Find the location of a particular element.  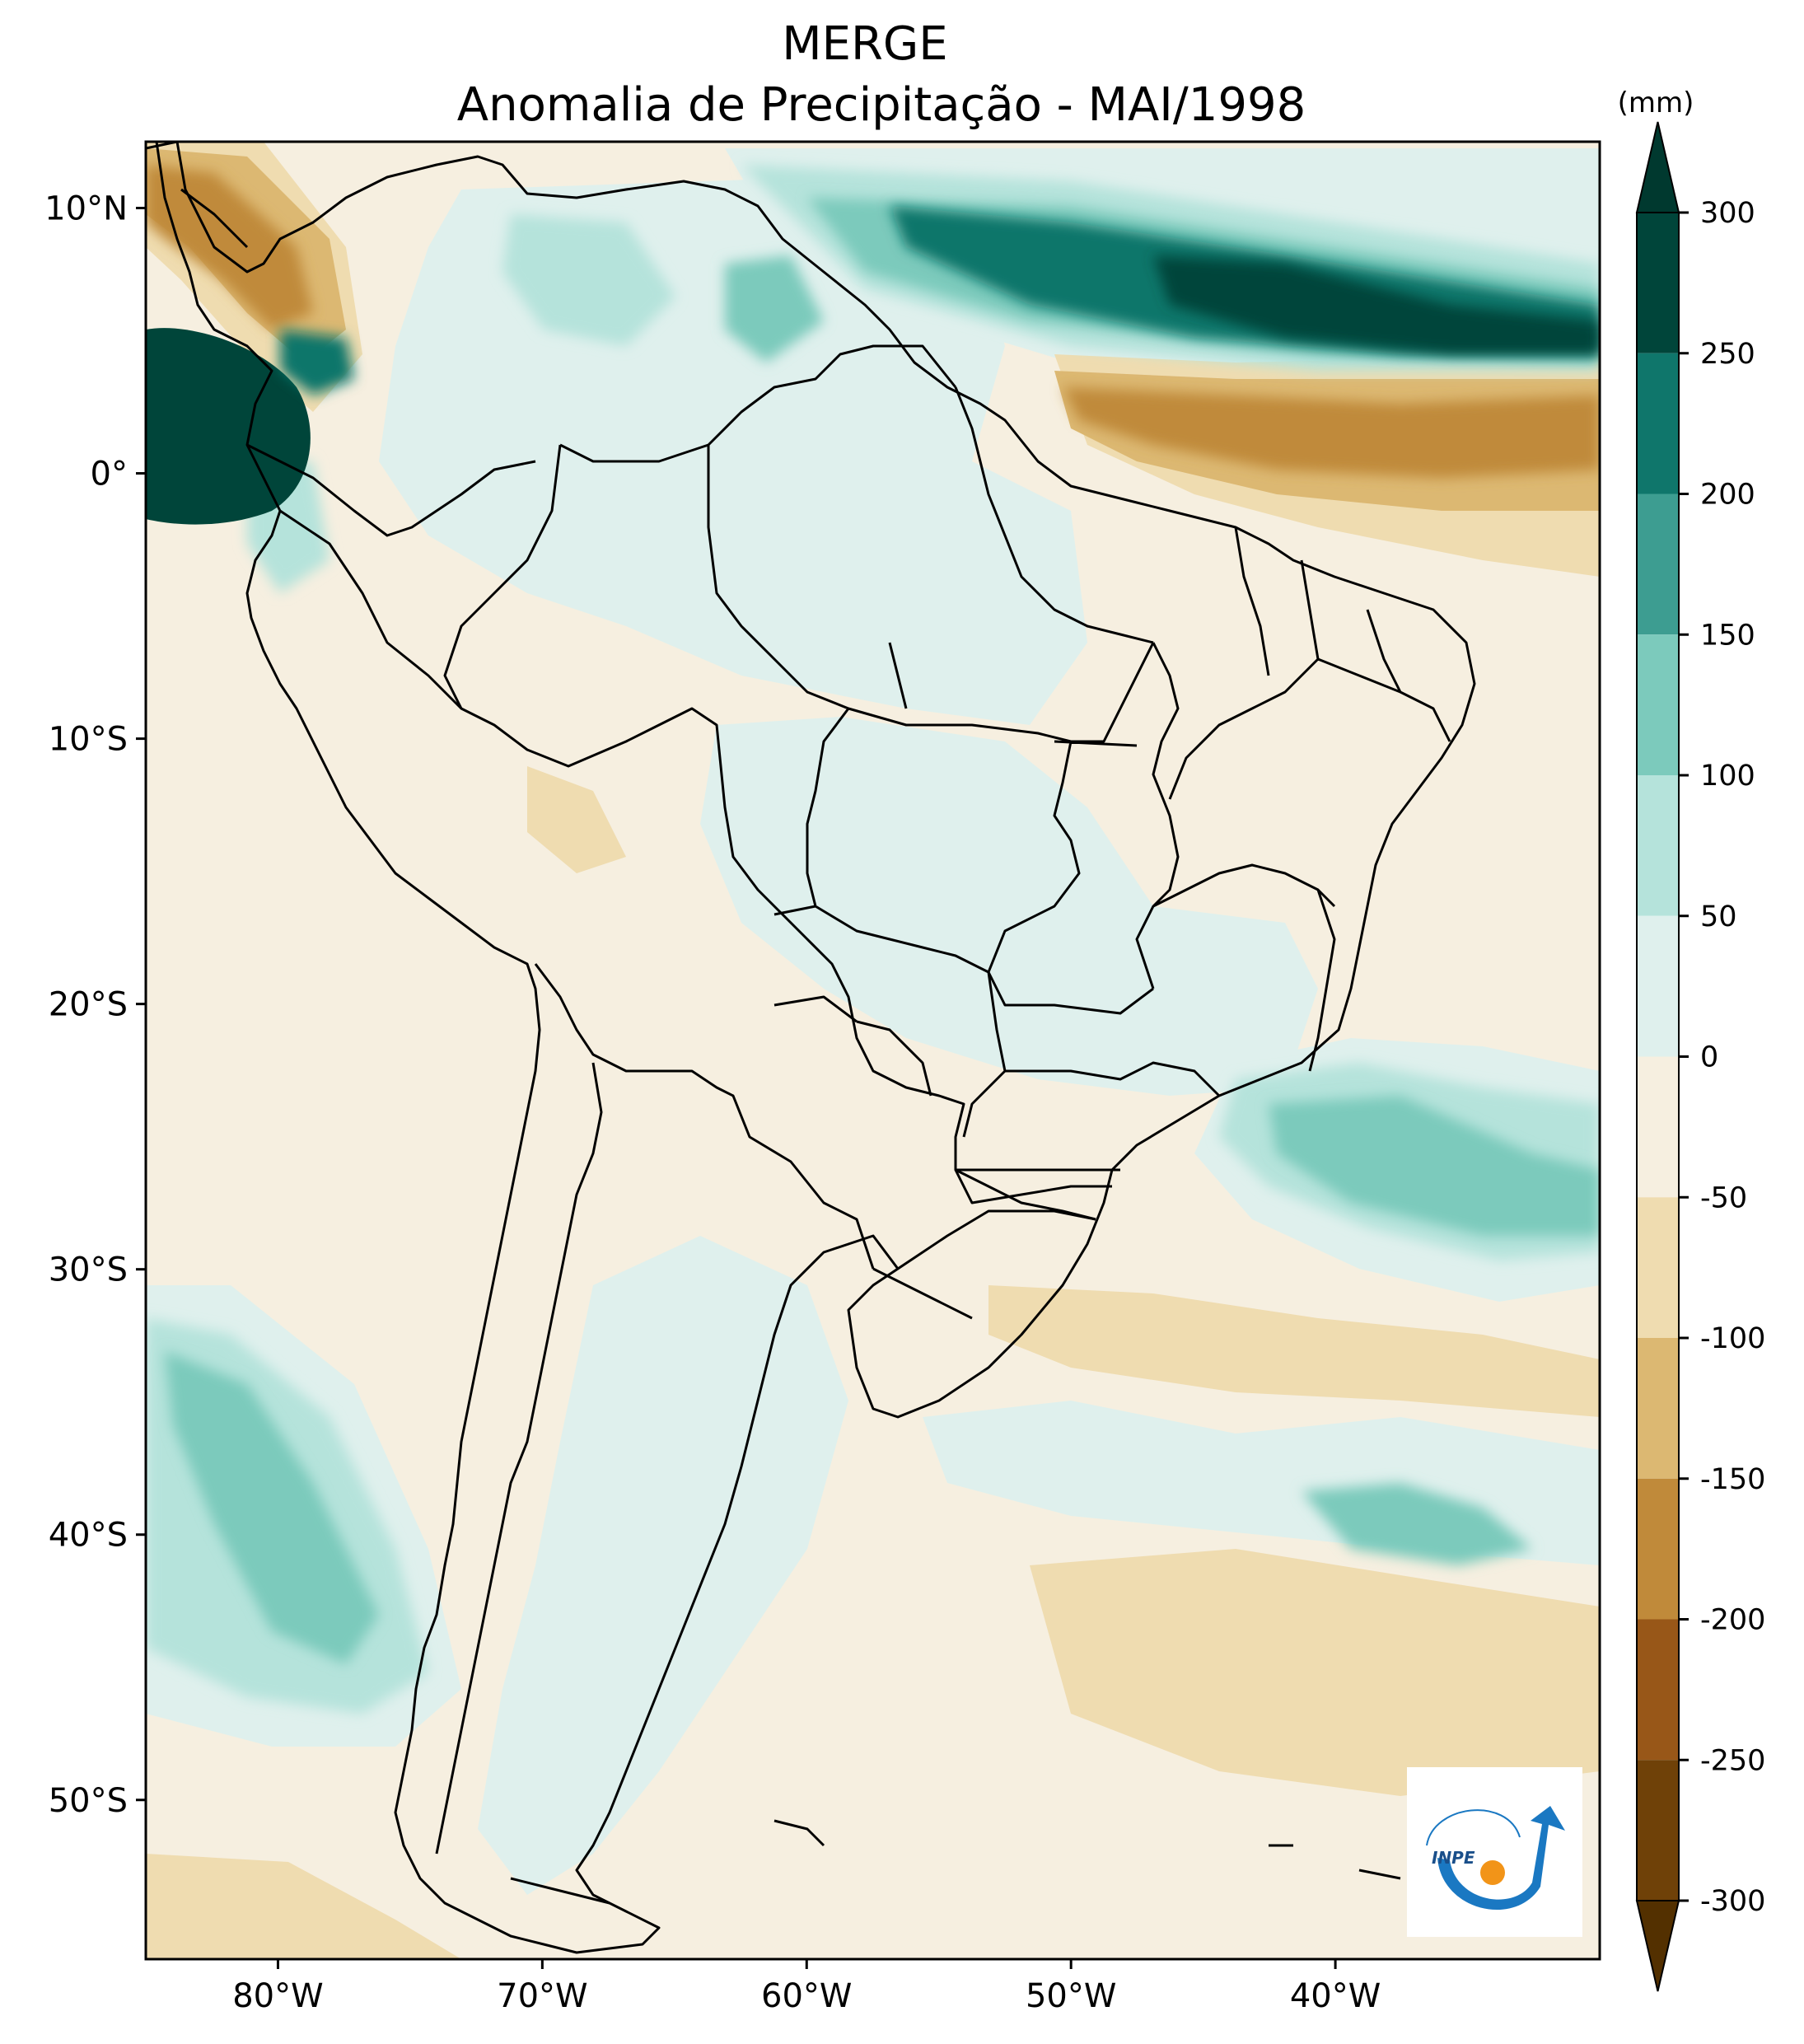

anomaly-moderate-positive-venezuela is located at coordinates (588, 280).